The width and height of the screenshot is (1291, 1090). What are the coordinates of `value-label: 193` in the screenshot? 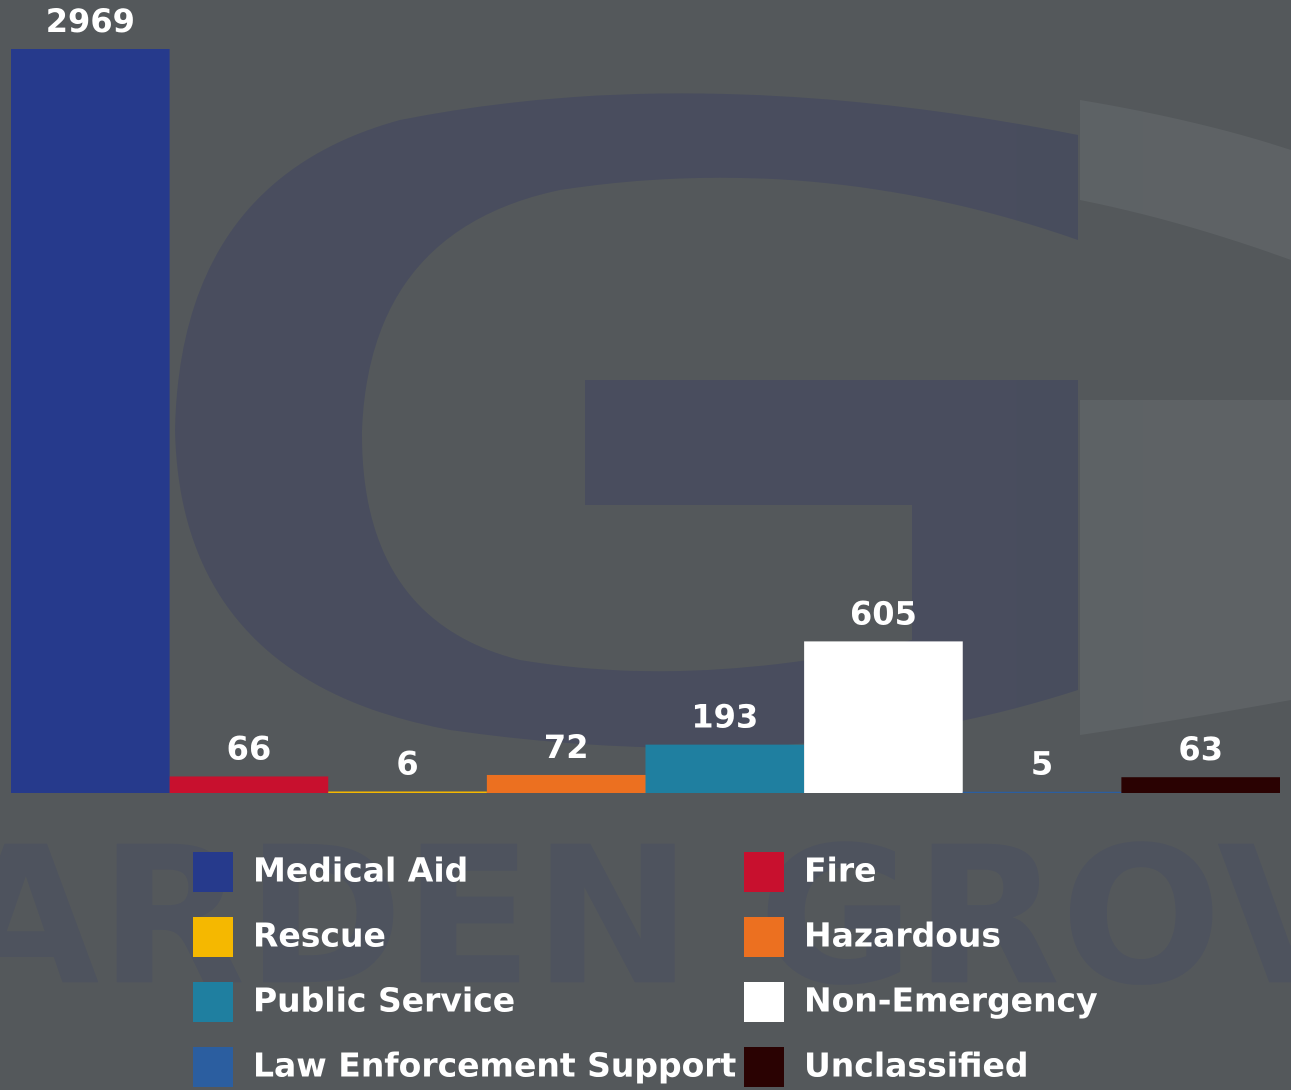 It's located at (724, 717).